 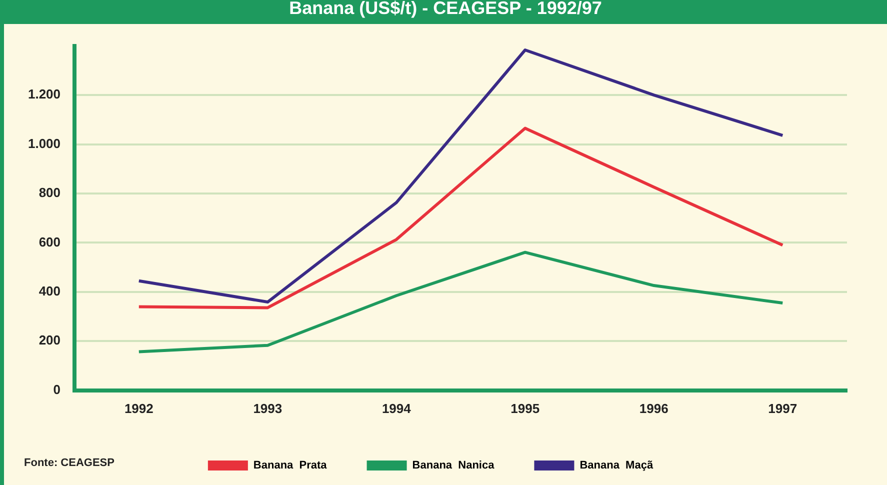 What do you see at coordinates (49, 340) in the screenshot?
I see `y-tick-label: 200` at bounding box center [49, 340].